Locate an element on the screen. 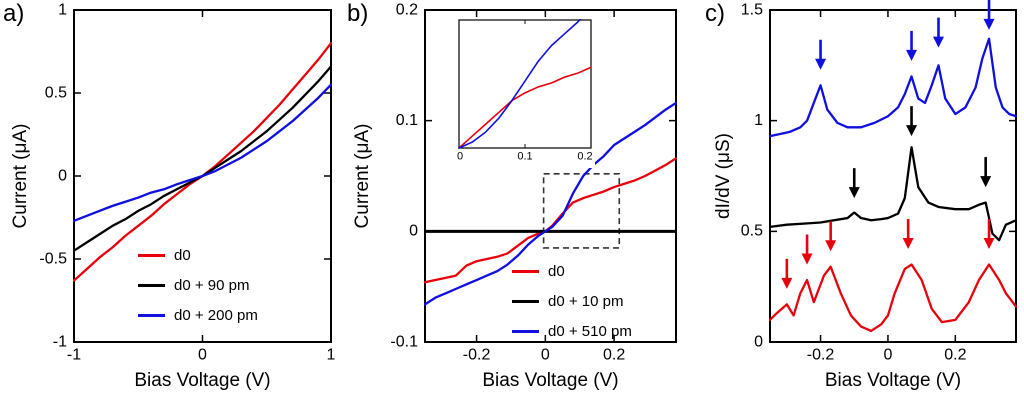 The width and height of the screenshot is (1024, 402). panel-b-inset-plot is located at coordinates (524, 93).